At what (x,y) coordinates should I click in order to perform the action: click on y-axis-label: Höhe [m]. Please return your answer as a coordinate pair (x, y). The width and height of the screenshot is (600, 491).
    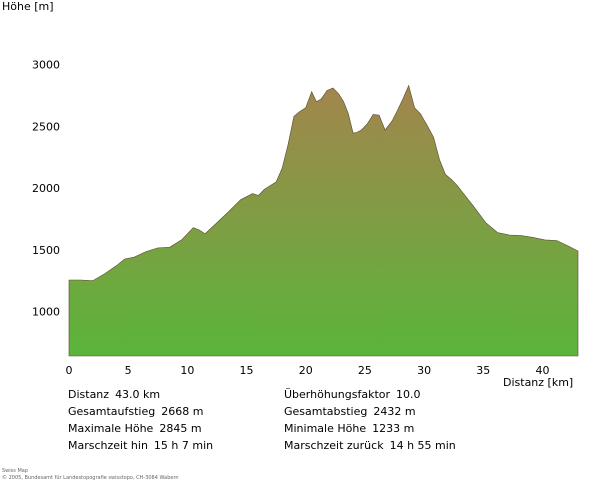
    Looking at the image, I should click on (28, 6).